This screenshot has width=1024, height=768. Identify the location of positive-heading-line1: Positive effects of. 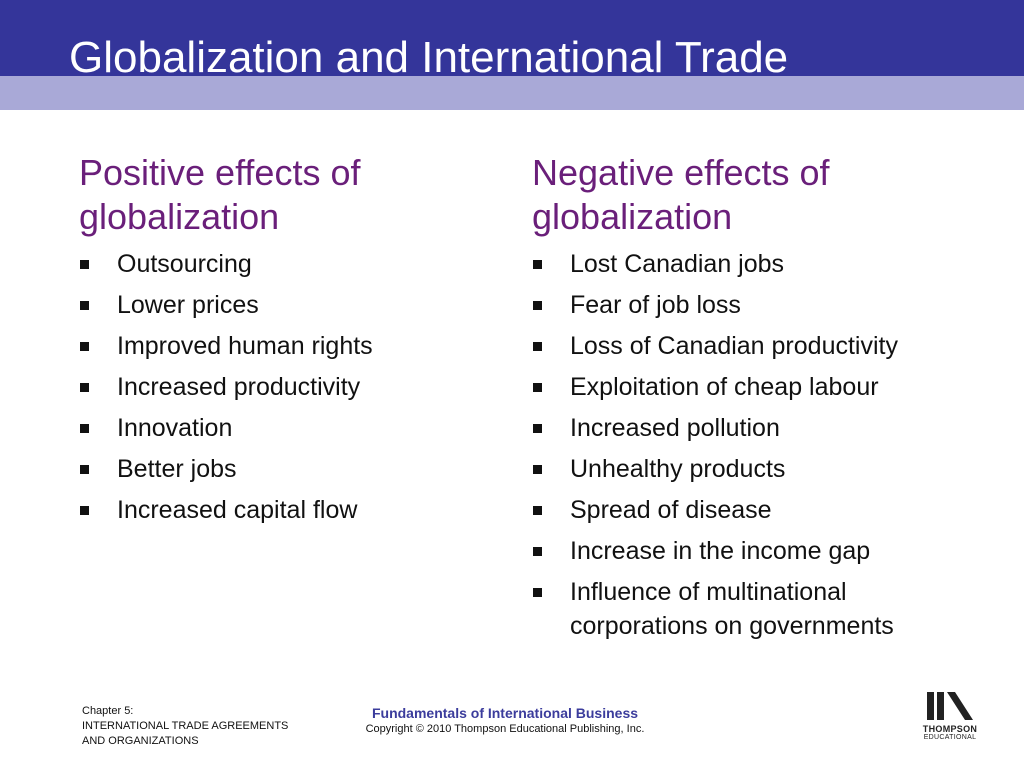
(220, 172).